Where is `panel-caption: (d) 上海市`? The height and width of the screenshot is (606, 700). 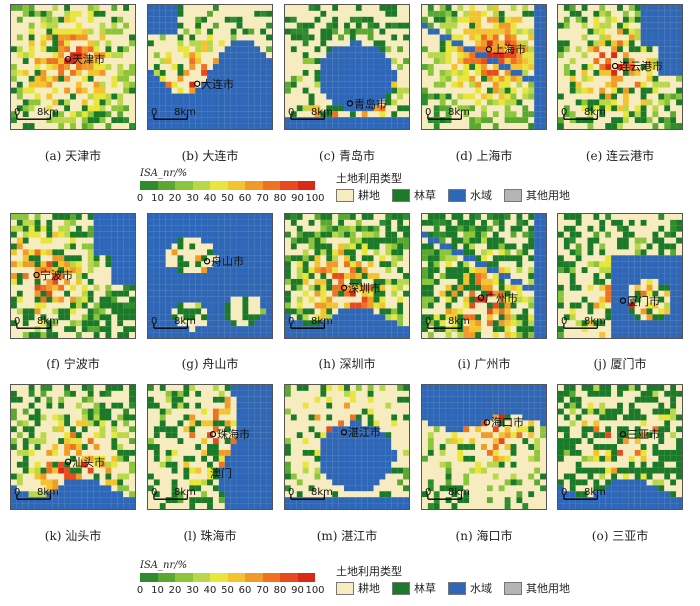 panel-caption: (d) 上海市 is located at coordinates (484, 156).